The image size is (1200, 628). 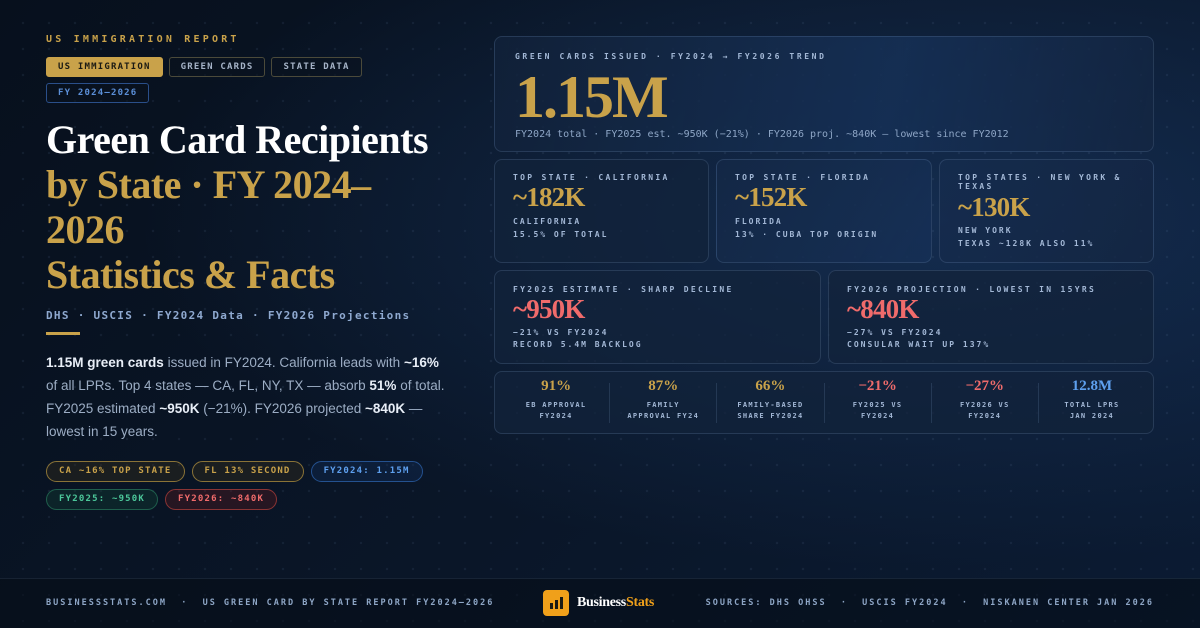 I want to click on accent-divider, so click(x=63, y=333).